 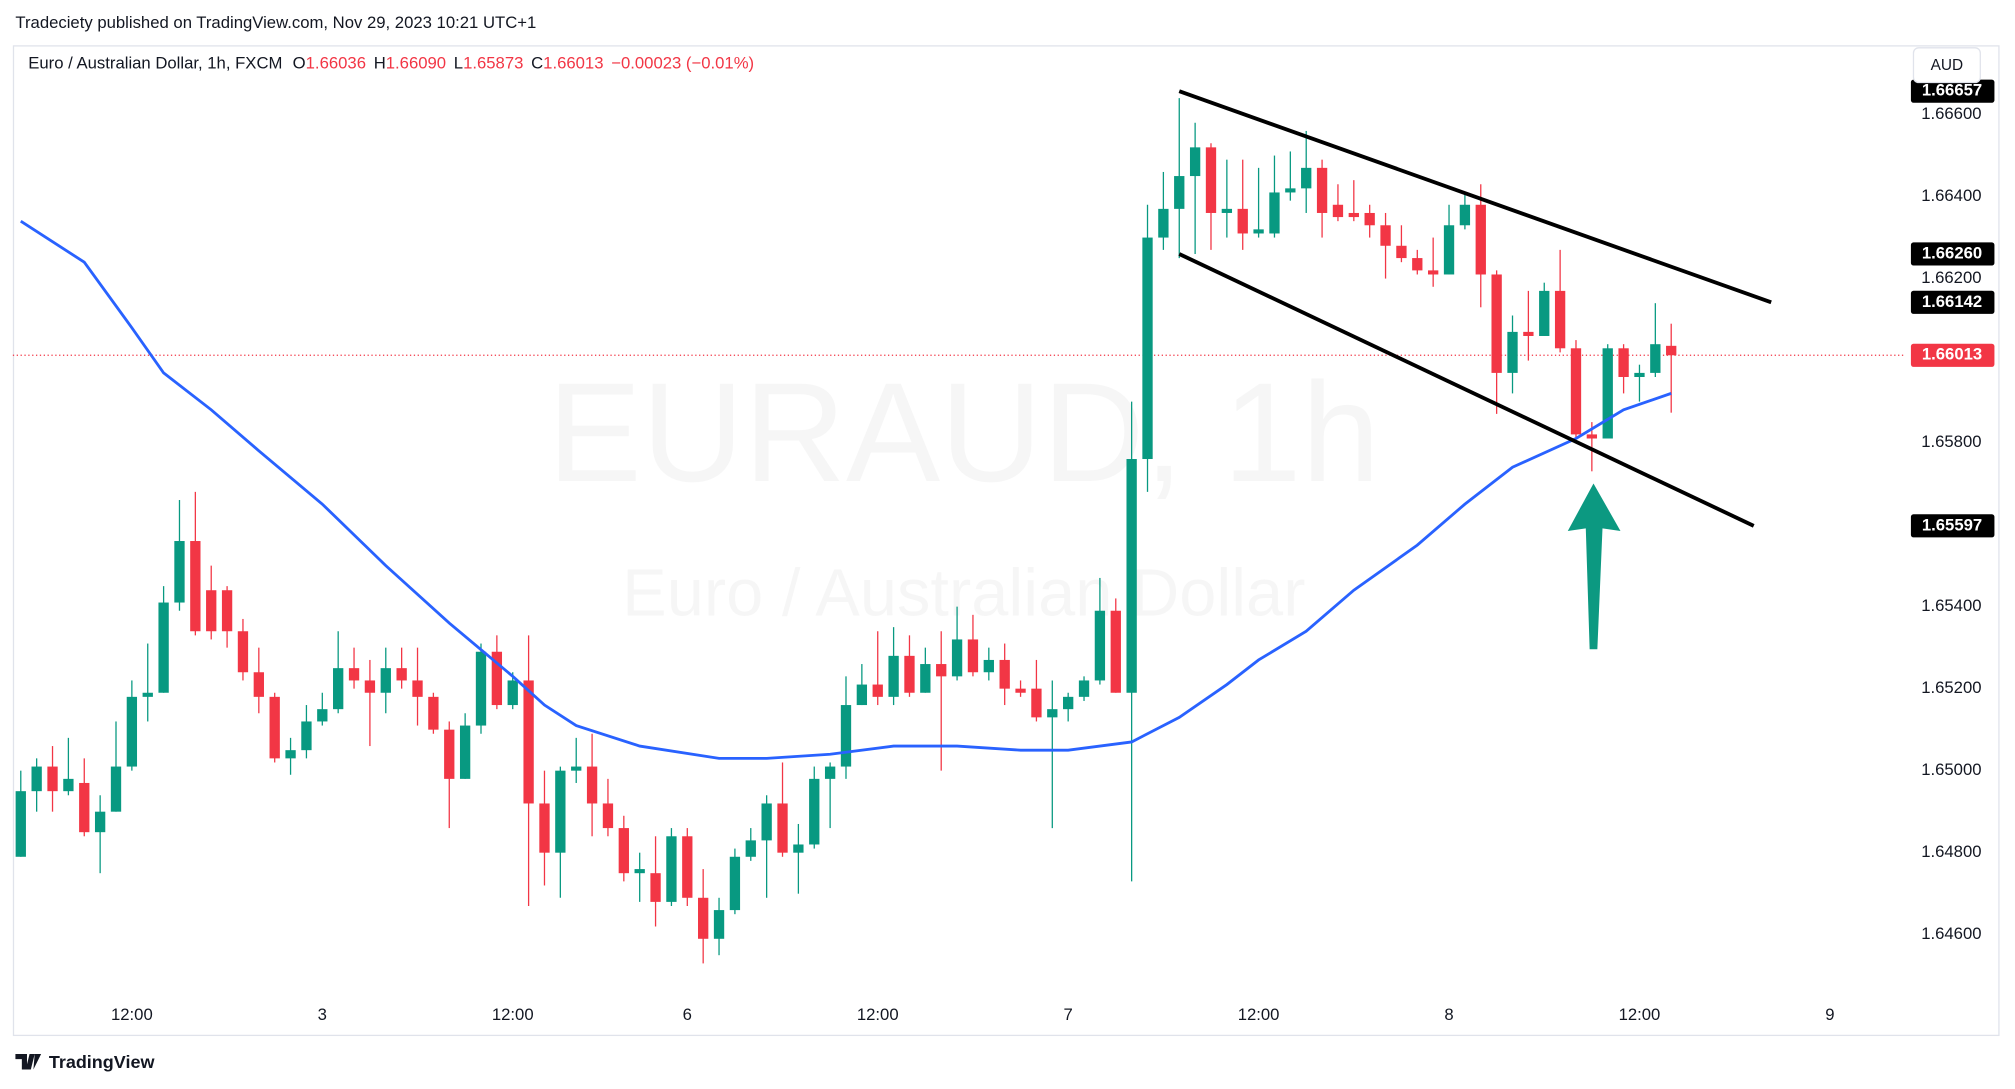 I want to click on watermark: EURAUD, 1h Euro / Australian Dollar, so click(x=964, y=492).